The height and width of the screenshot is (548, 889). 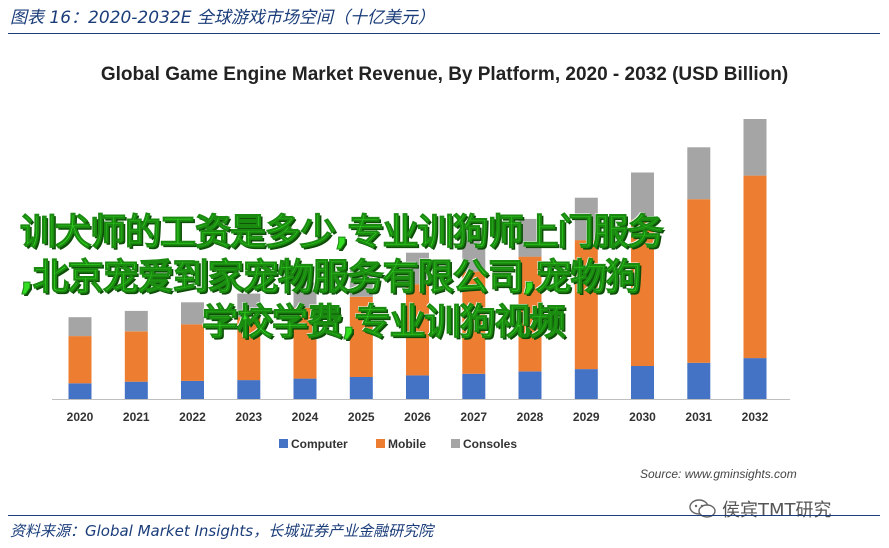 I want to click on bar-consoles-2026, so click(x=417, y=268).